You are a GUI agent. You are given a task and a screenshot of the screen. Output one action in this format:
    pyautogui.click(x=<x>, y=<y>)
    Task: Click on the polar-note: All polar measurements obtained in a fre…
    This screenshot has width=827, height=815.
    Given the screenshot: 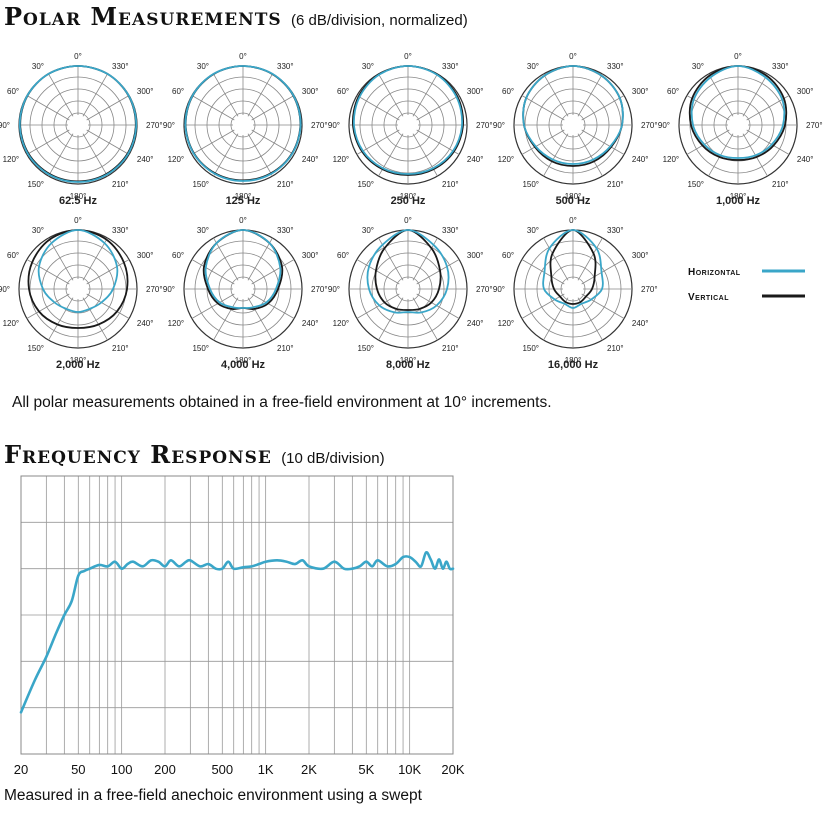 What is the action you would take?
    pyautogui.click(x=282, y=402)
    